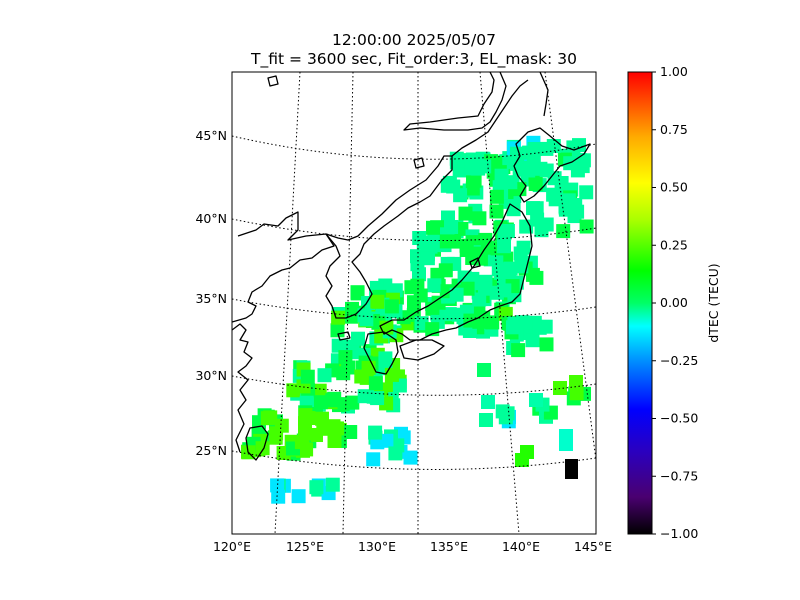  I want to click on dtec-cell-outlier, so click(571, 469).